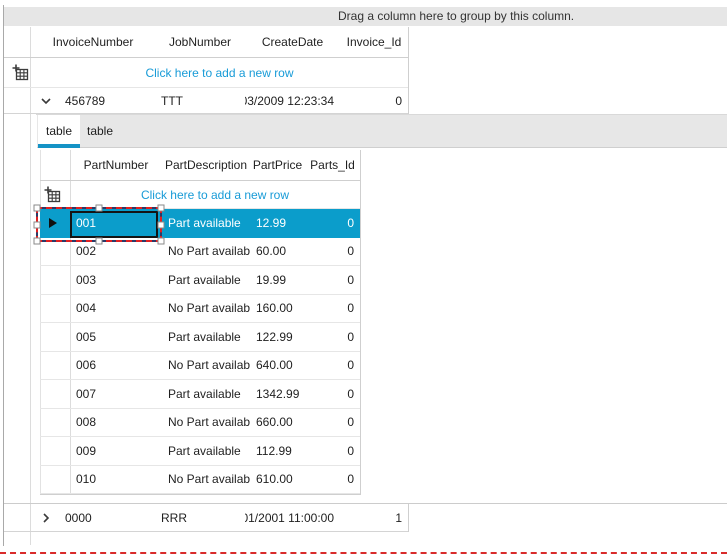 This screenshot has height=555, width=727. I want to click on cell-createdate: 01/03/2009 12:23:34, so click(289, 100).